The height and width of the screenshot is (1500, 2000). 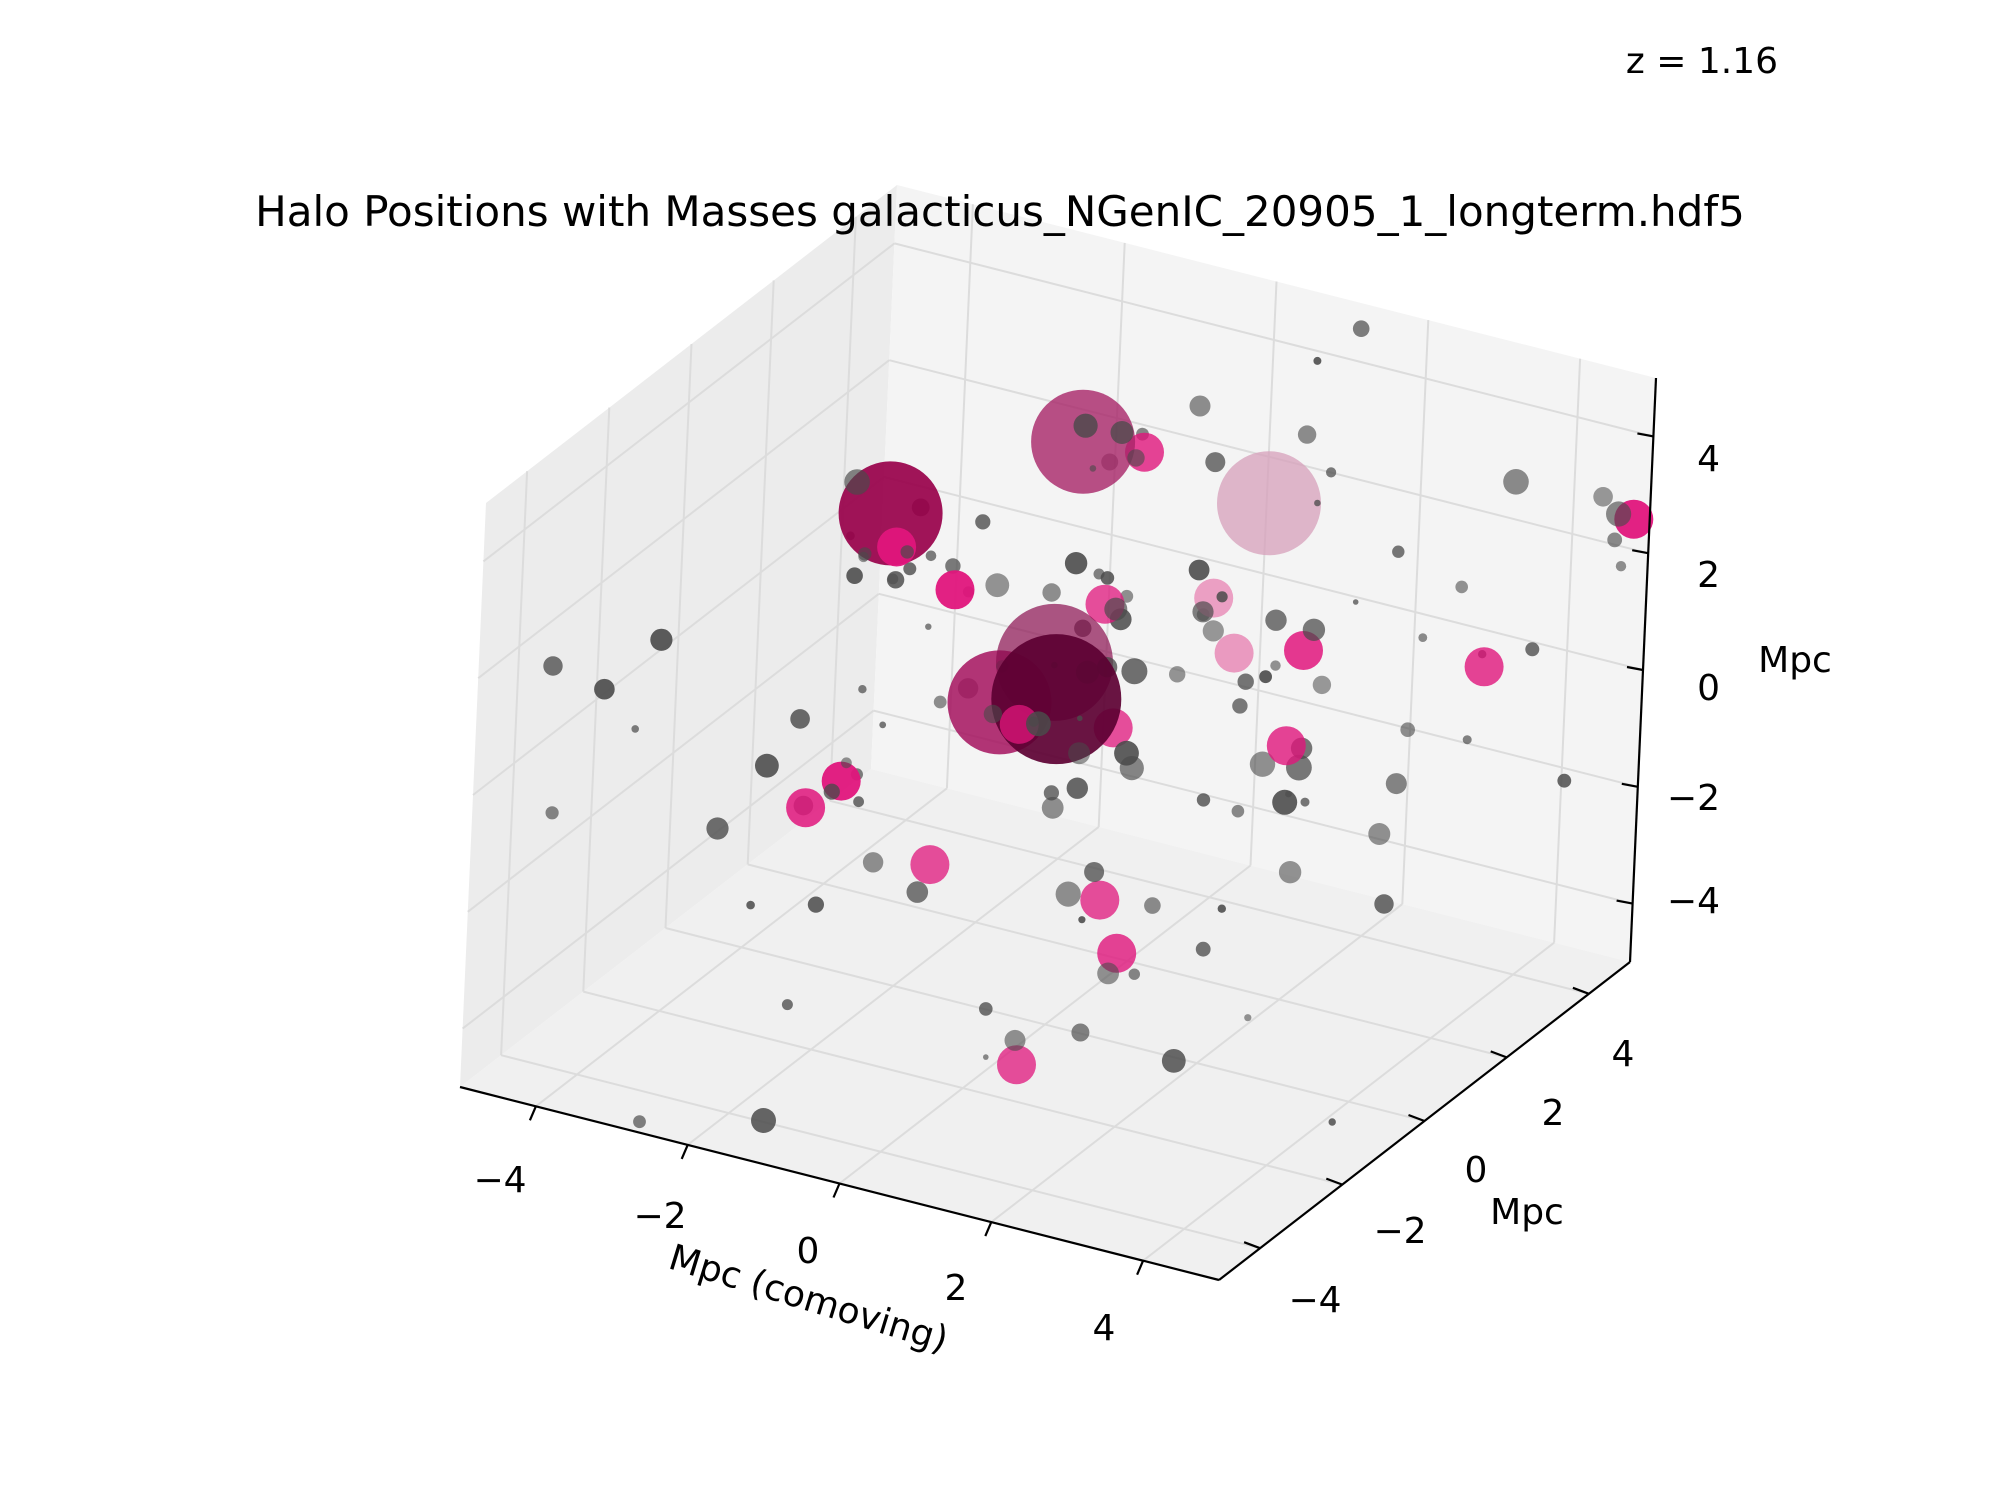 I want to click on z-tick-label: 4, so click(x=1708, y=459).